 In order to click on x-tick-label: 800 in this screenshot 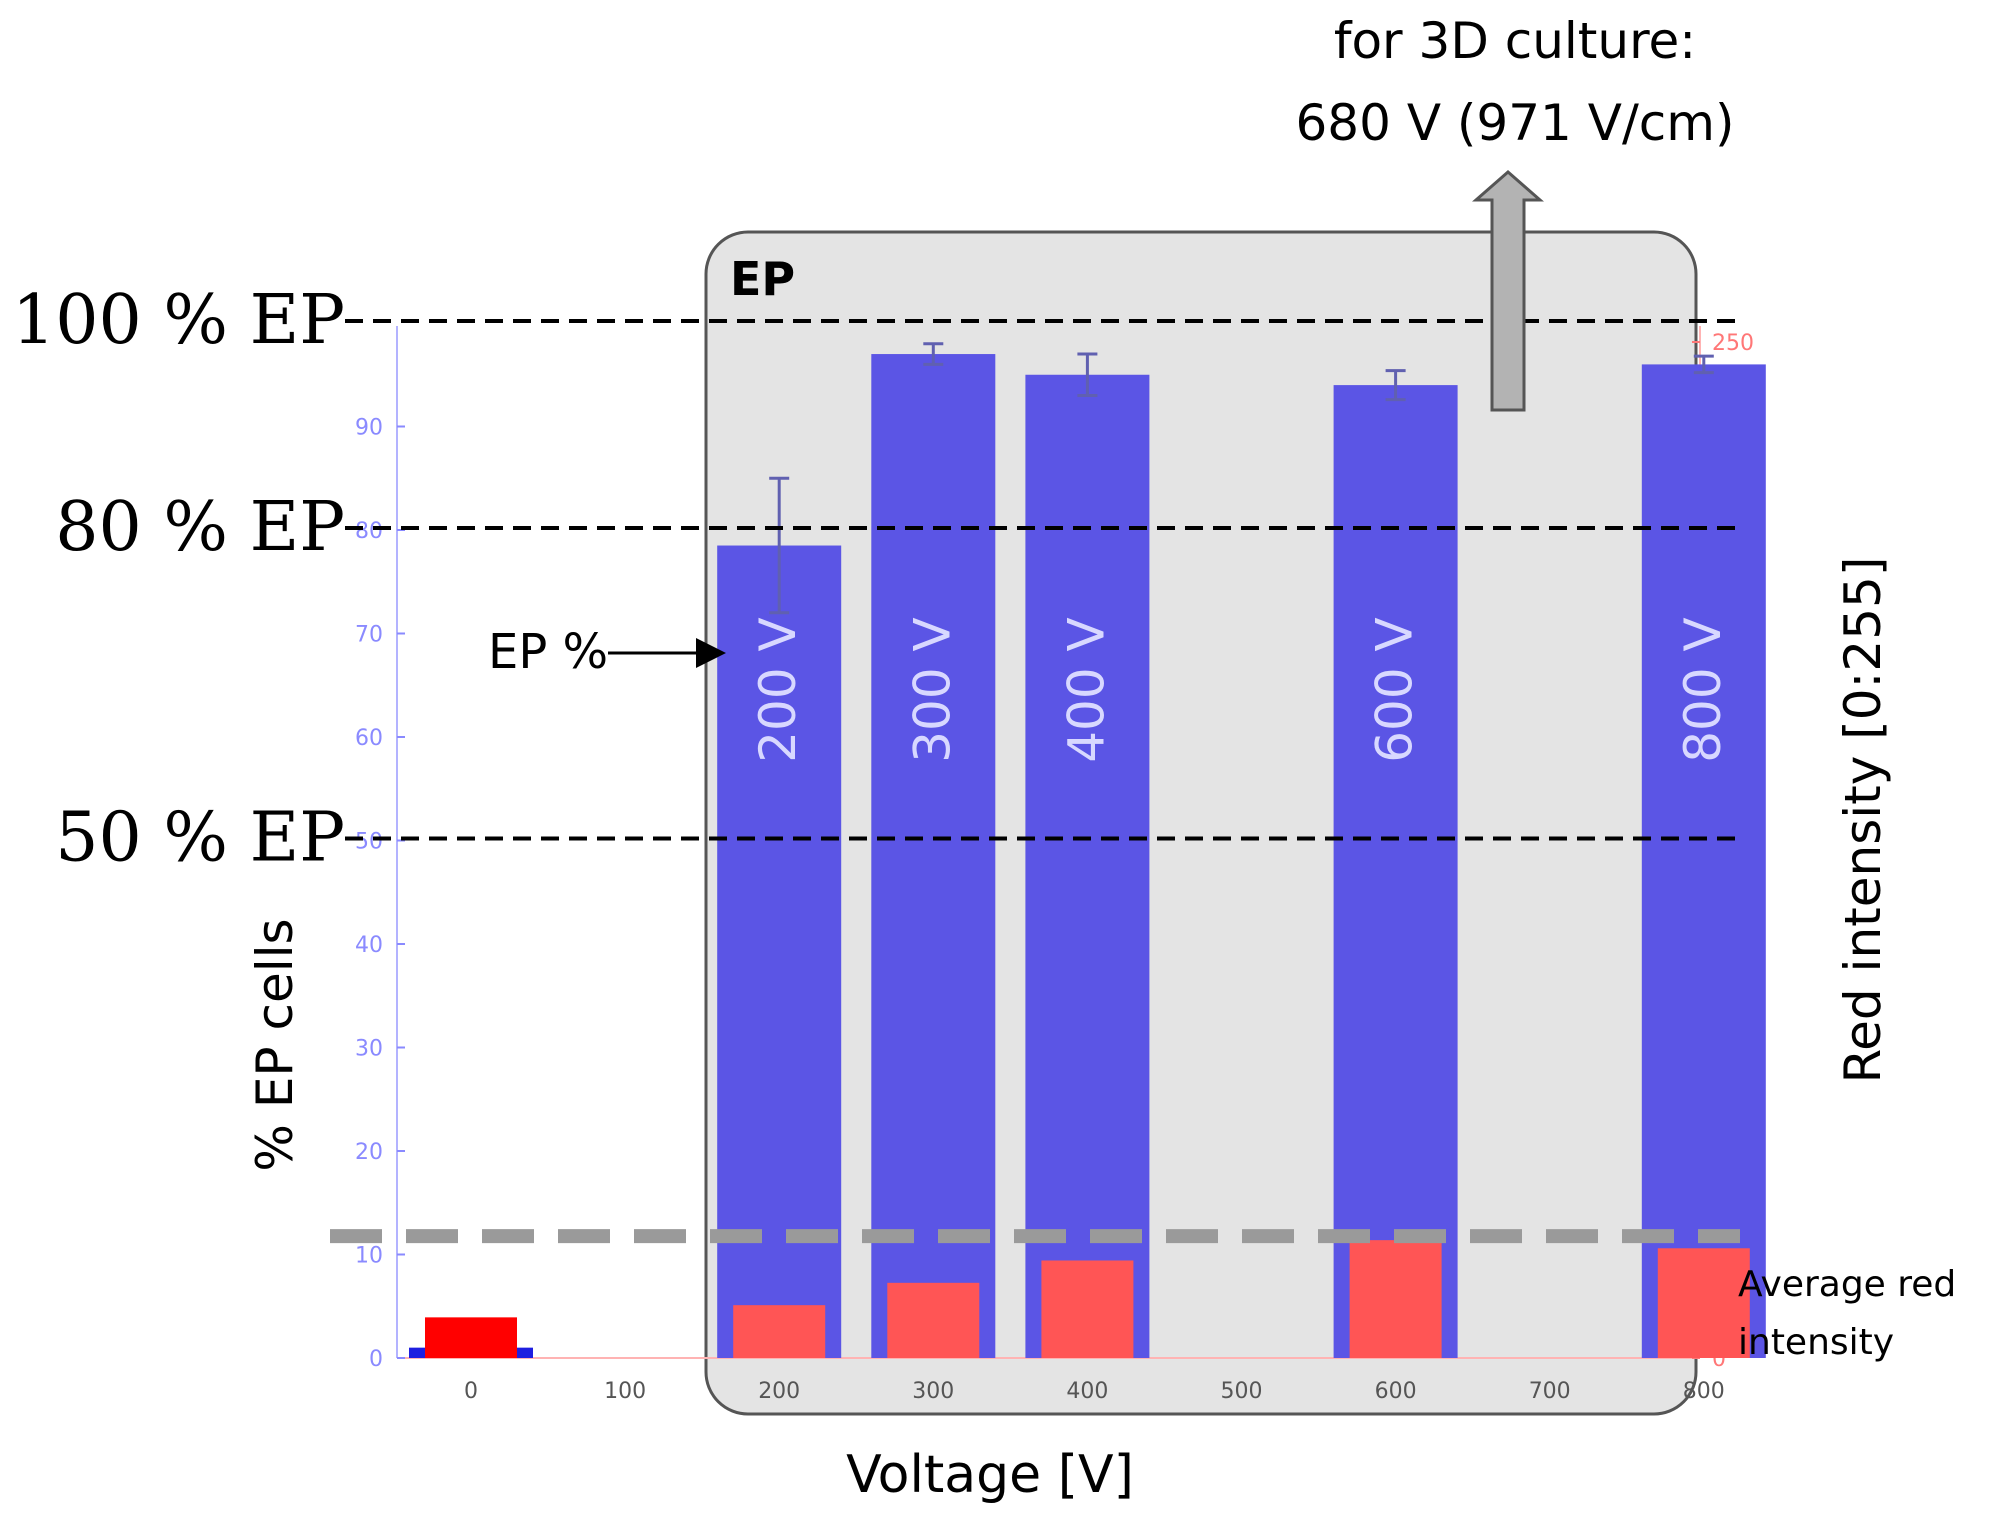, I will do `click(1704, 1391)`.